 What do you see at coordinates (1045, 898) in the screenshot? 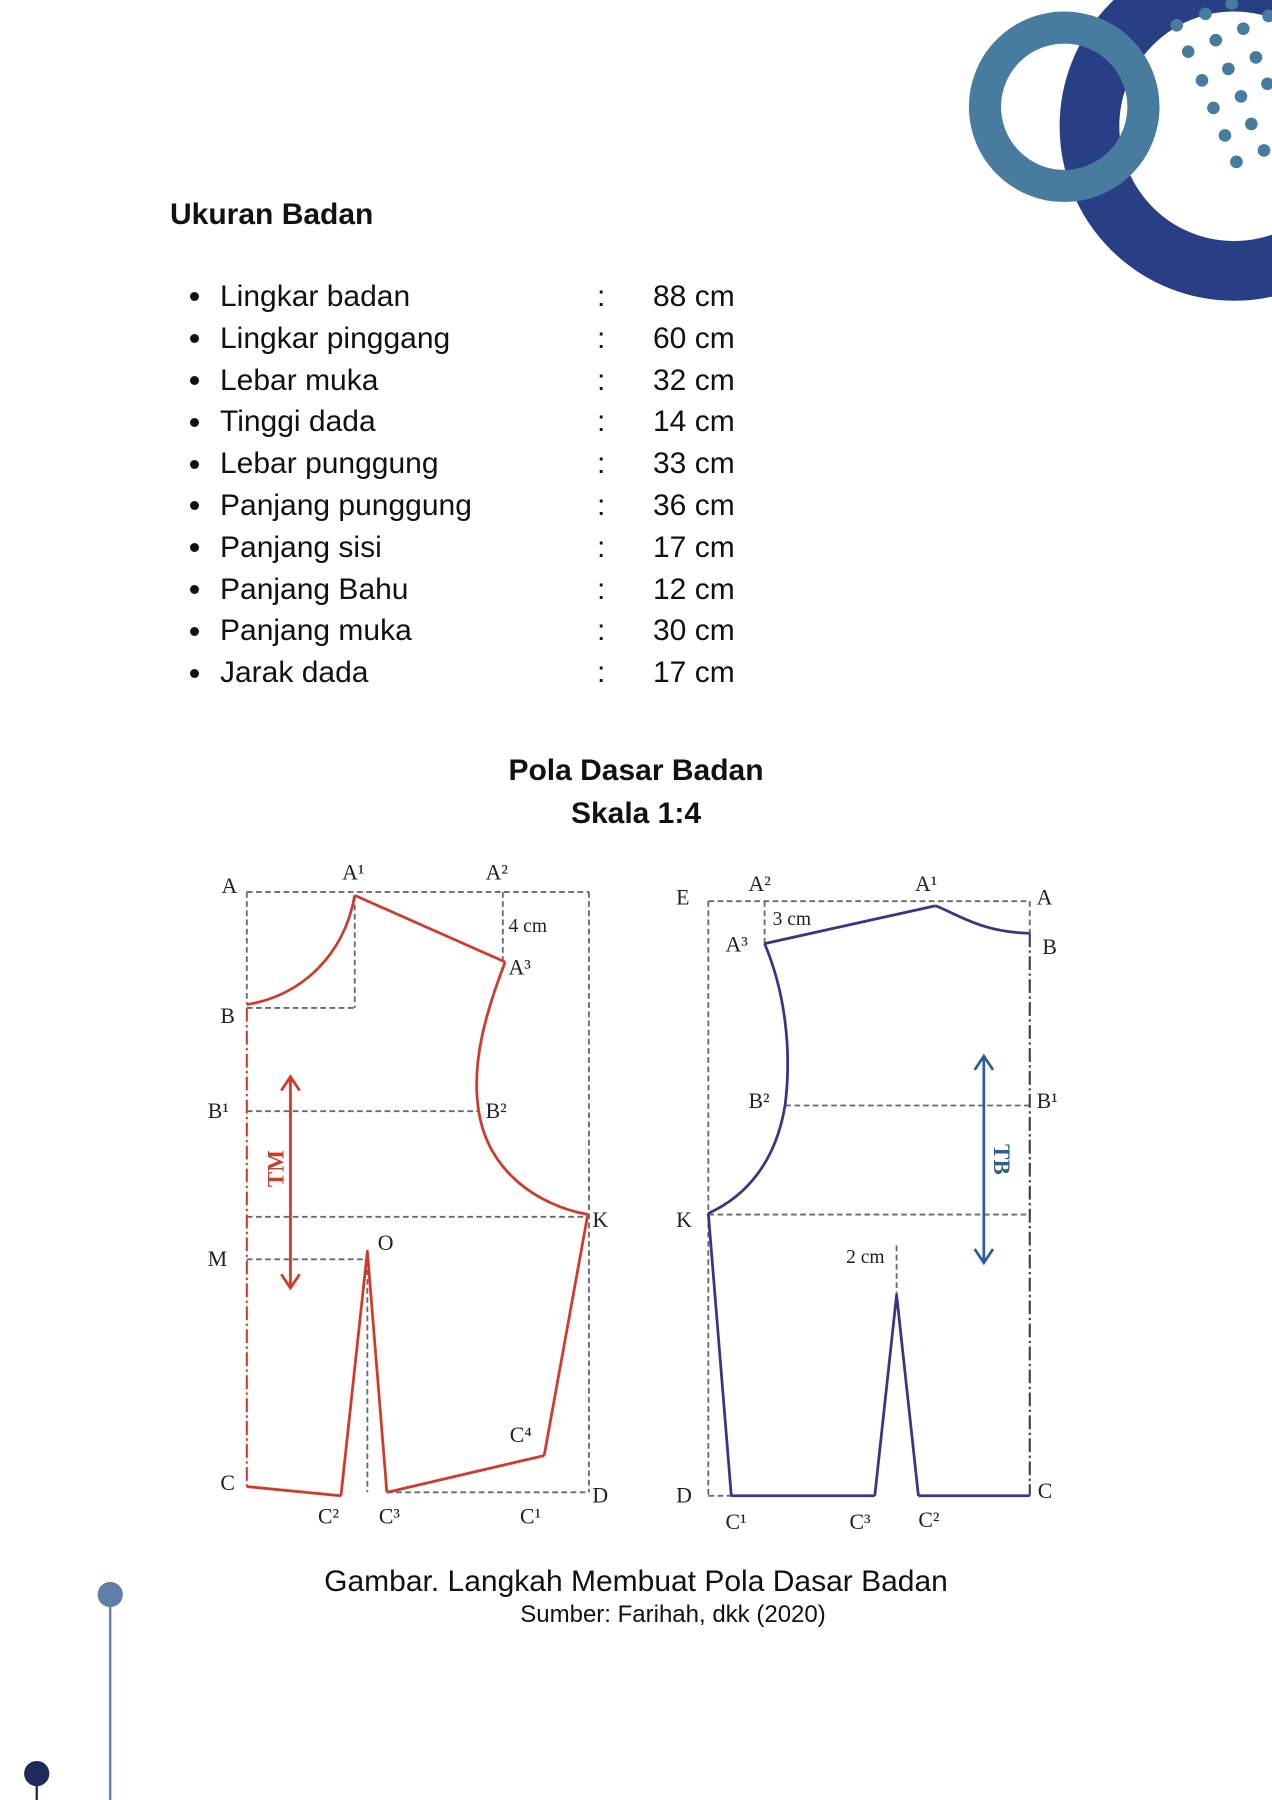
I see `back-point-a-label: A` at bounding box center [1045, 898].